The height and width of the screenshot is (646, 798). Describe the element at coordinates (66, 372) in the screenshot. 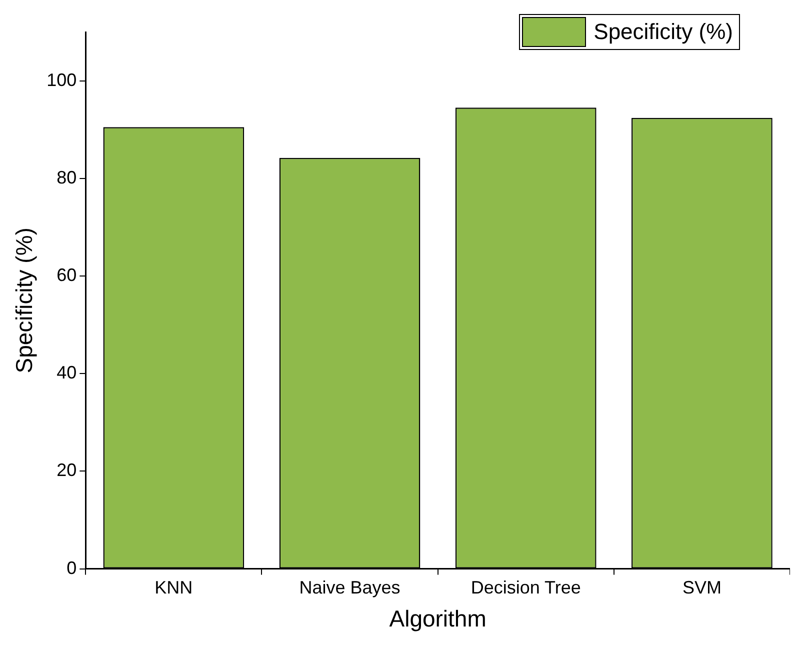

I see `y-tick-label: 40` at that location.